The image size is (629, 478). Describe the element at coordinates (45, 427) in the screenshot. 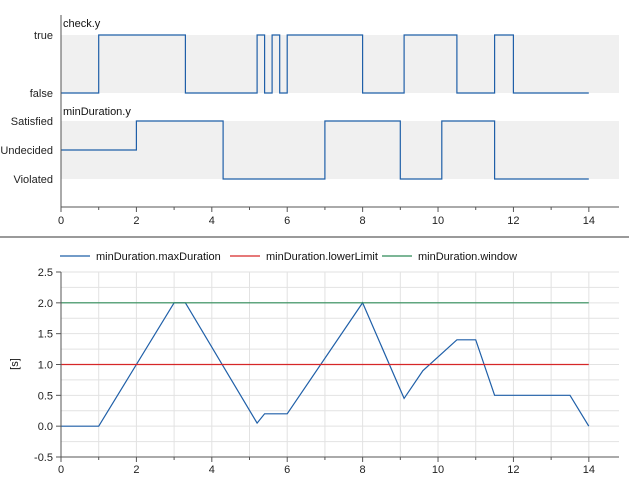

I see `y-tick-label: 0.0` at that location.